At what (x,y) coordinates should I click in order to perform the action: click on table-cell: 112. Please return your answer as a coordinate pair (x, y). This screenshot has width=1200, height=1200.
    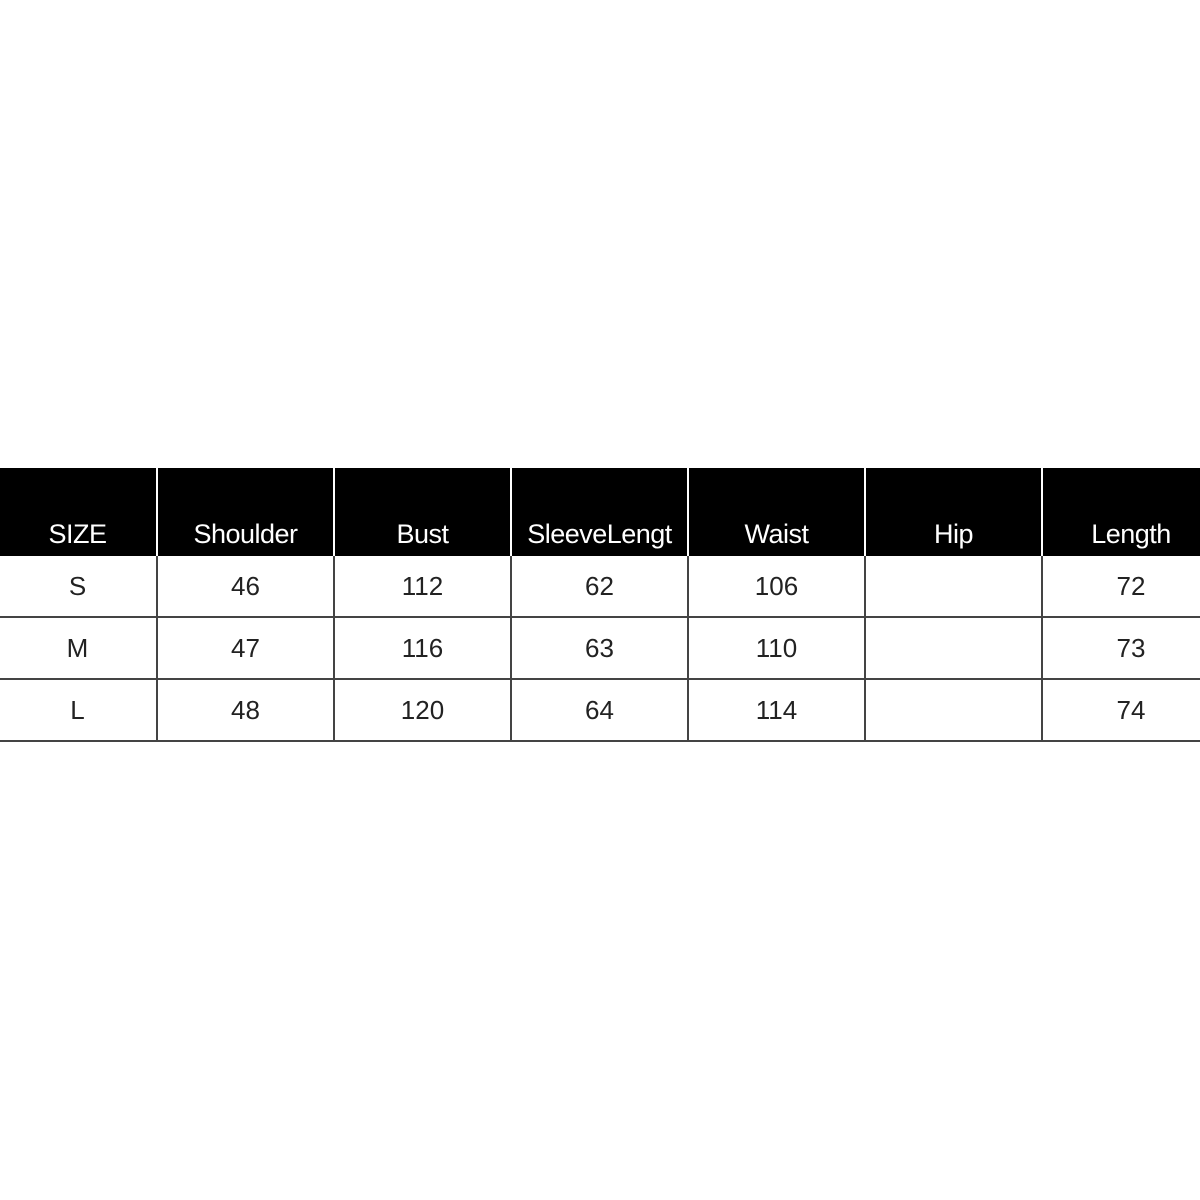
    Looking at the image, I should click on (422, 587).